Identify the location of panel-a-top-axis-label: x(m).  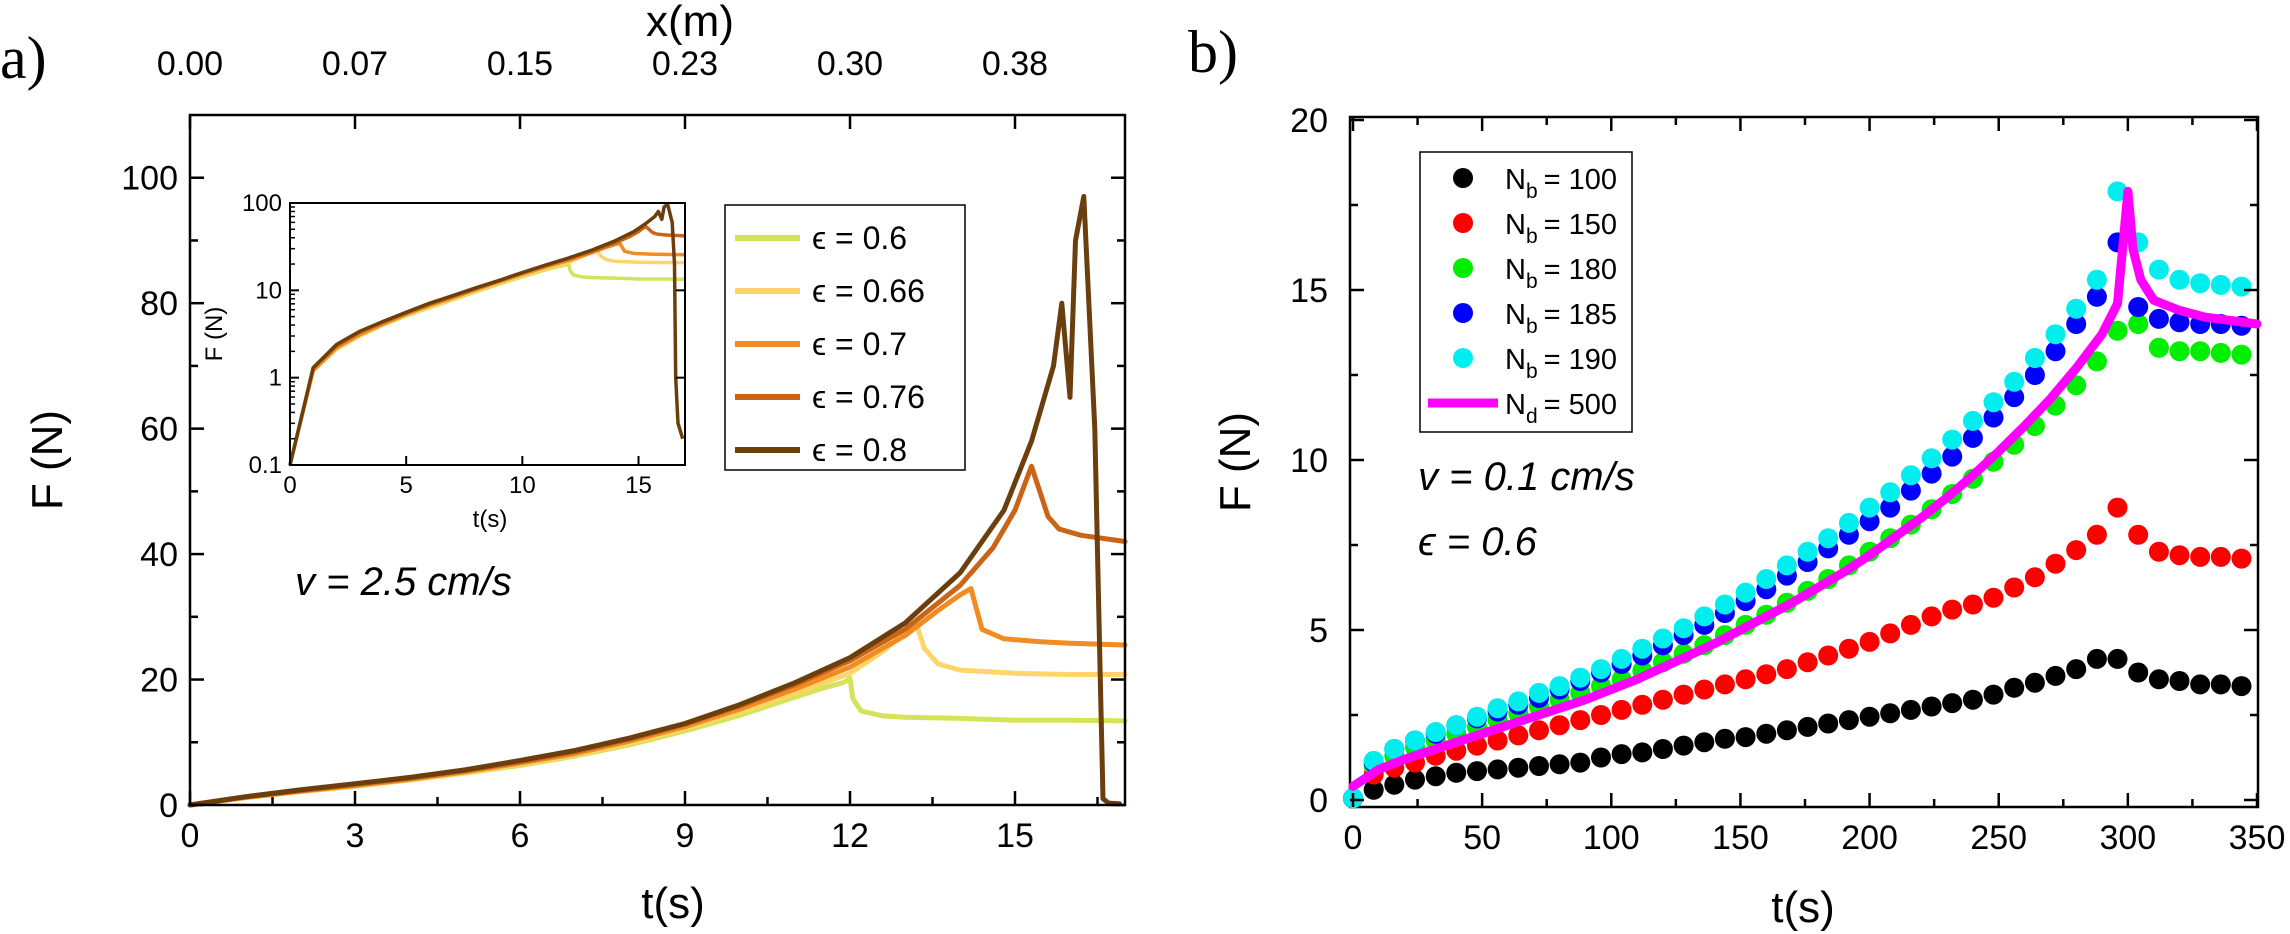
(690, 23).